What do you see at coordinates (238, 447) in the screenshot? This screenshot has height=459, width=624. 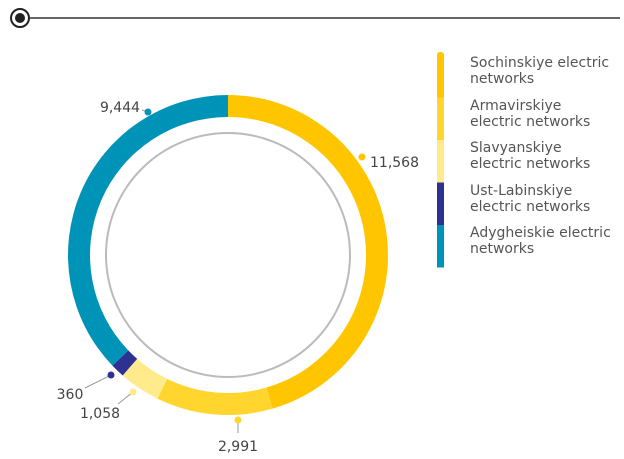 I see `value-label: 2,991` at bounding box center [238, 447].